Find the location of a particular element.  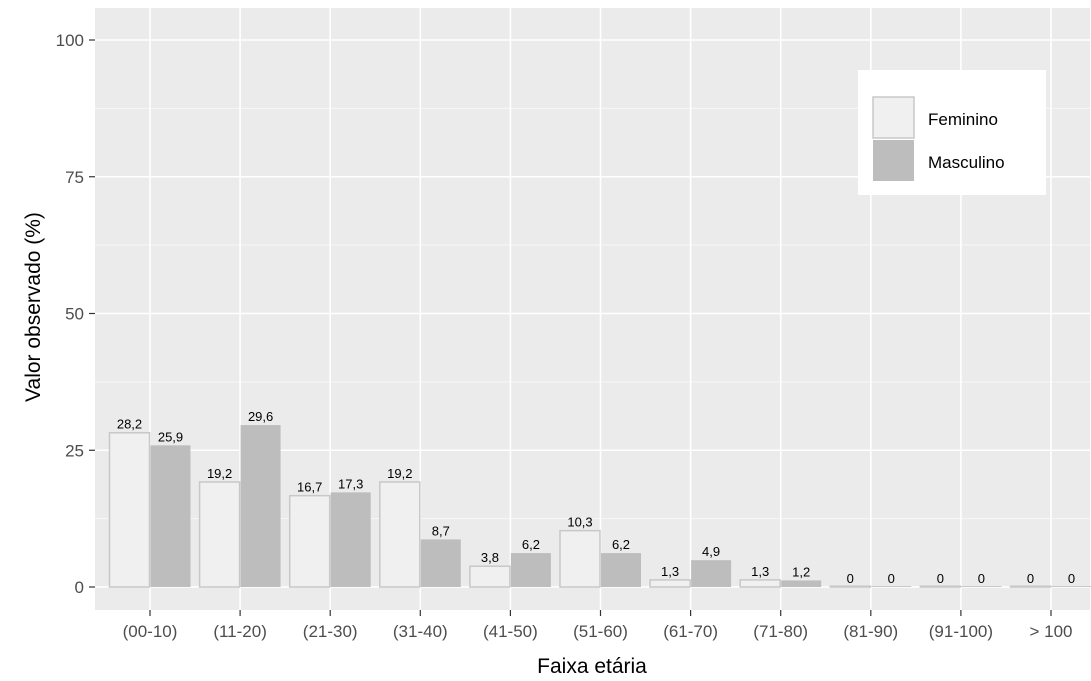

x-tick-label: (71-80) is located at coordinates (780, 631).